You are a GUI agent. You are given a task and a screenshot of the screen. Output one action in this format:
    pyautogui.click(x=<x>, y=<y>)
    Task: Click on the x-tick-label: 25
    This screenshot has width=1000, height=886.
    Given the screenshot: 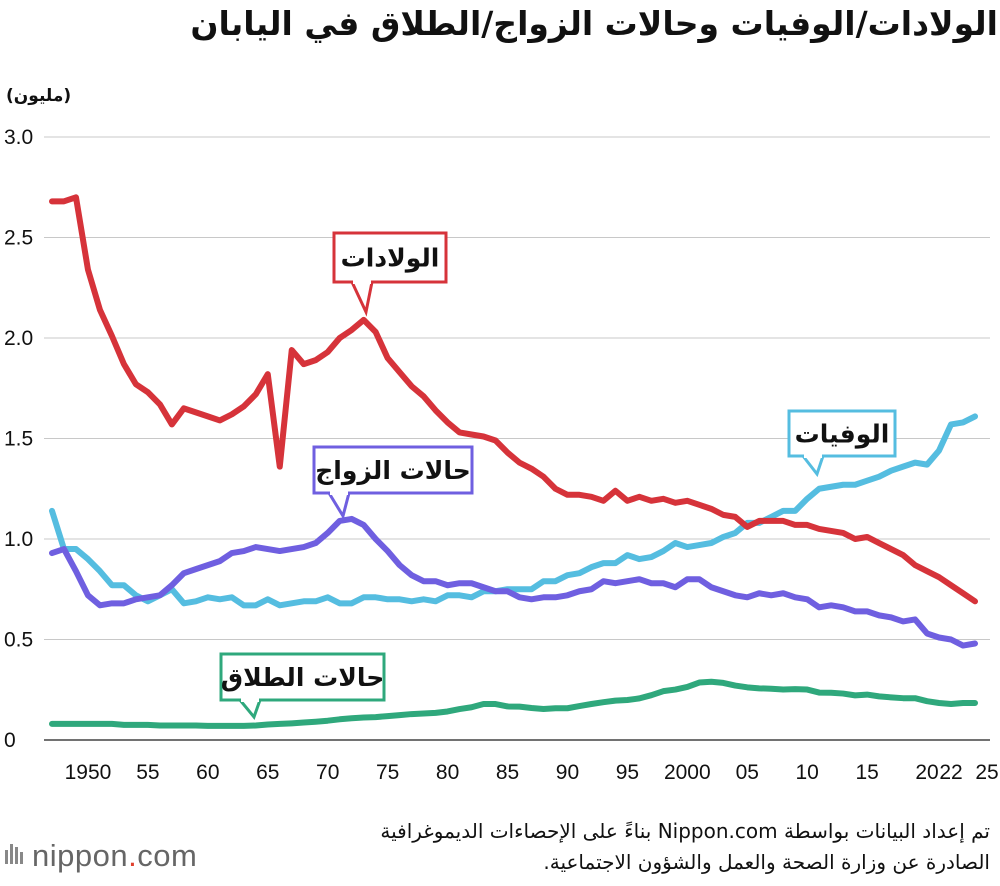 What is the action you would take?
    pyautogui.click(x=986, y=772)
    